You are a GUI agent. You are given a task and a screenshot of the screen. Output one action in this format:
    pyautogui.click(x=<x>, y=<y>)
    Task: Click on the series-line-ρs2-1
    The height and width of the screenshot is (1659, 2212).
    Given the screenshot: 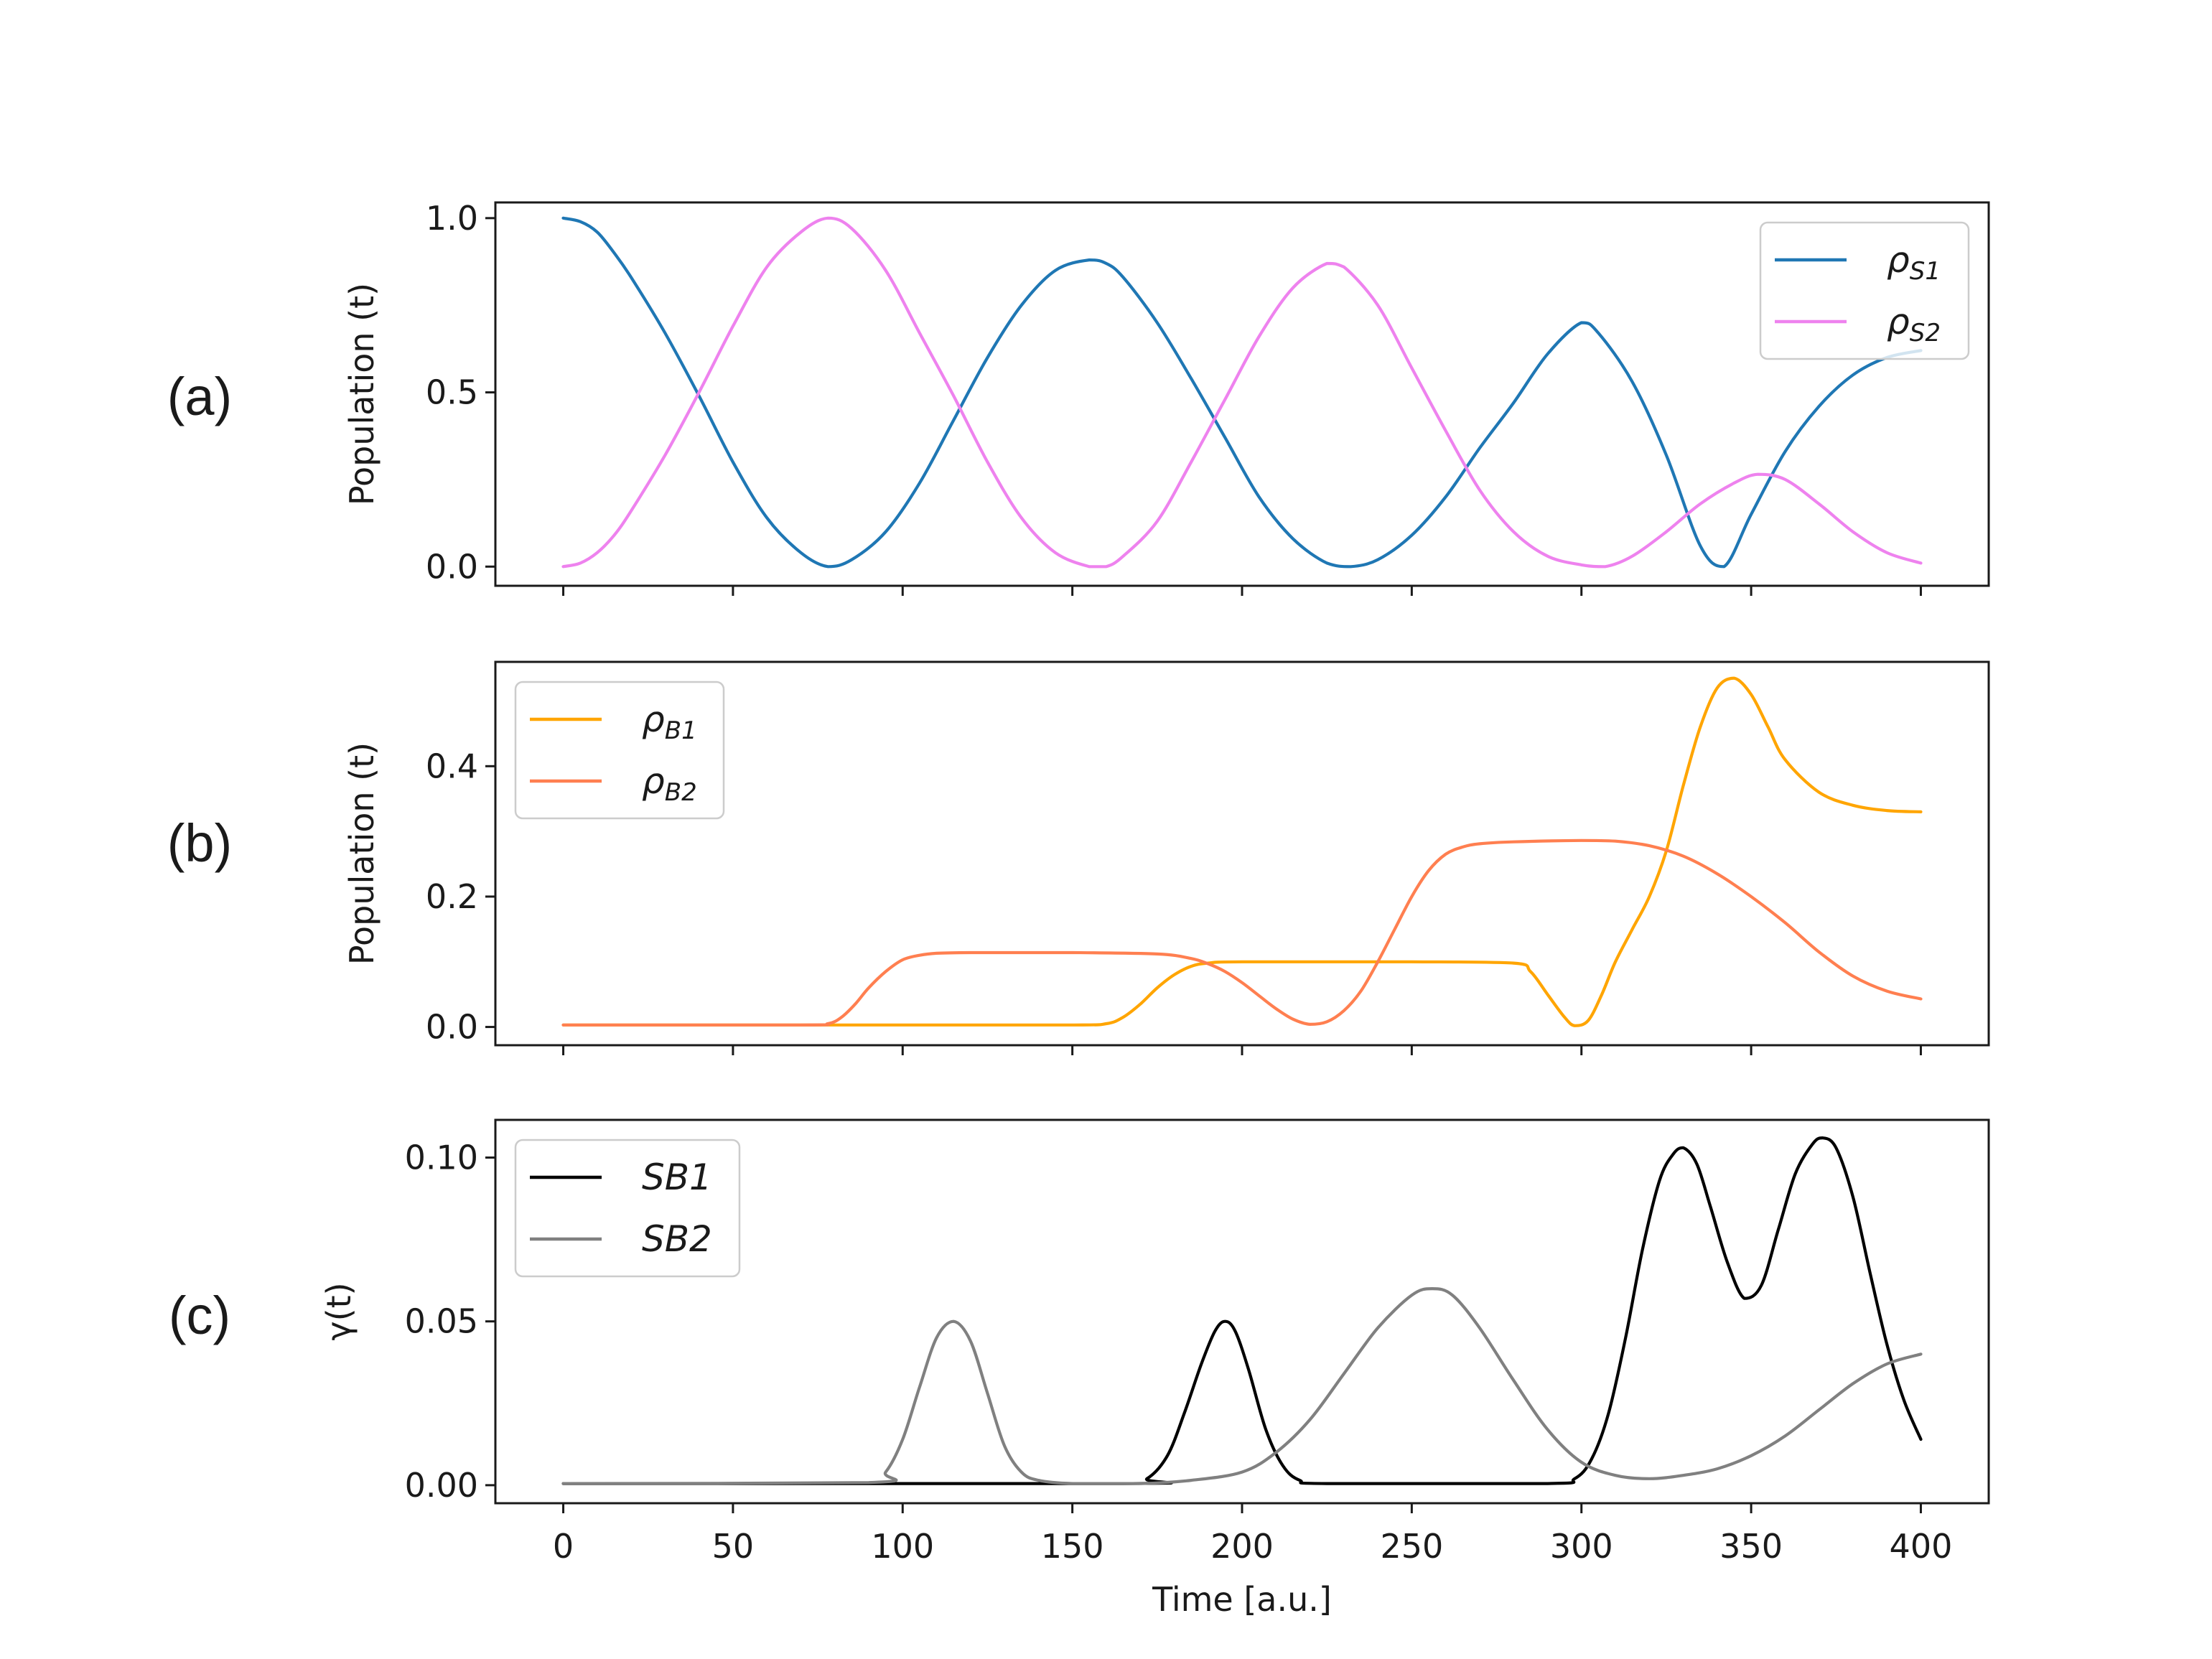 What is the action you would take?
    pyautogui.click(x=1242, y=392)
    